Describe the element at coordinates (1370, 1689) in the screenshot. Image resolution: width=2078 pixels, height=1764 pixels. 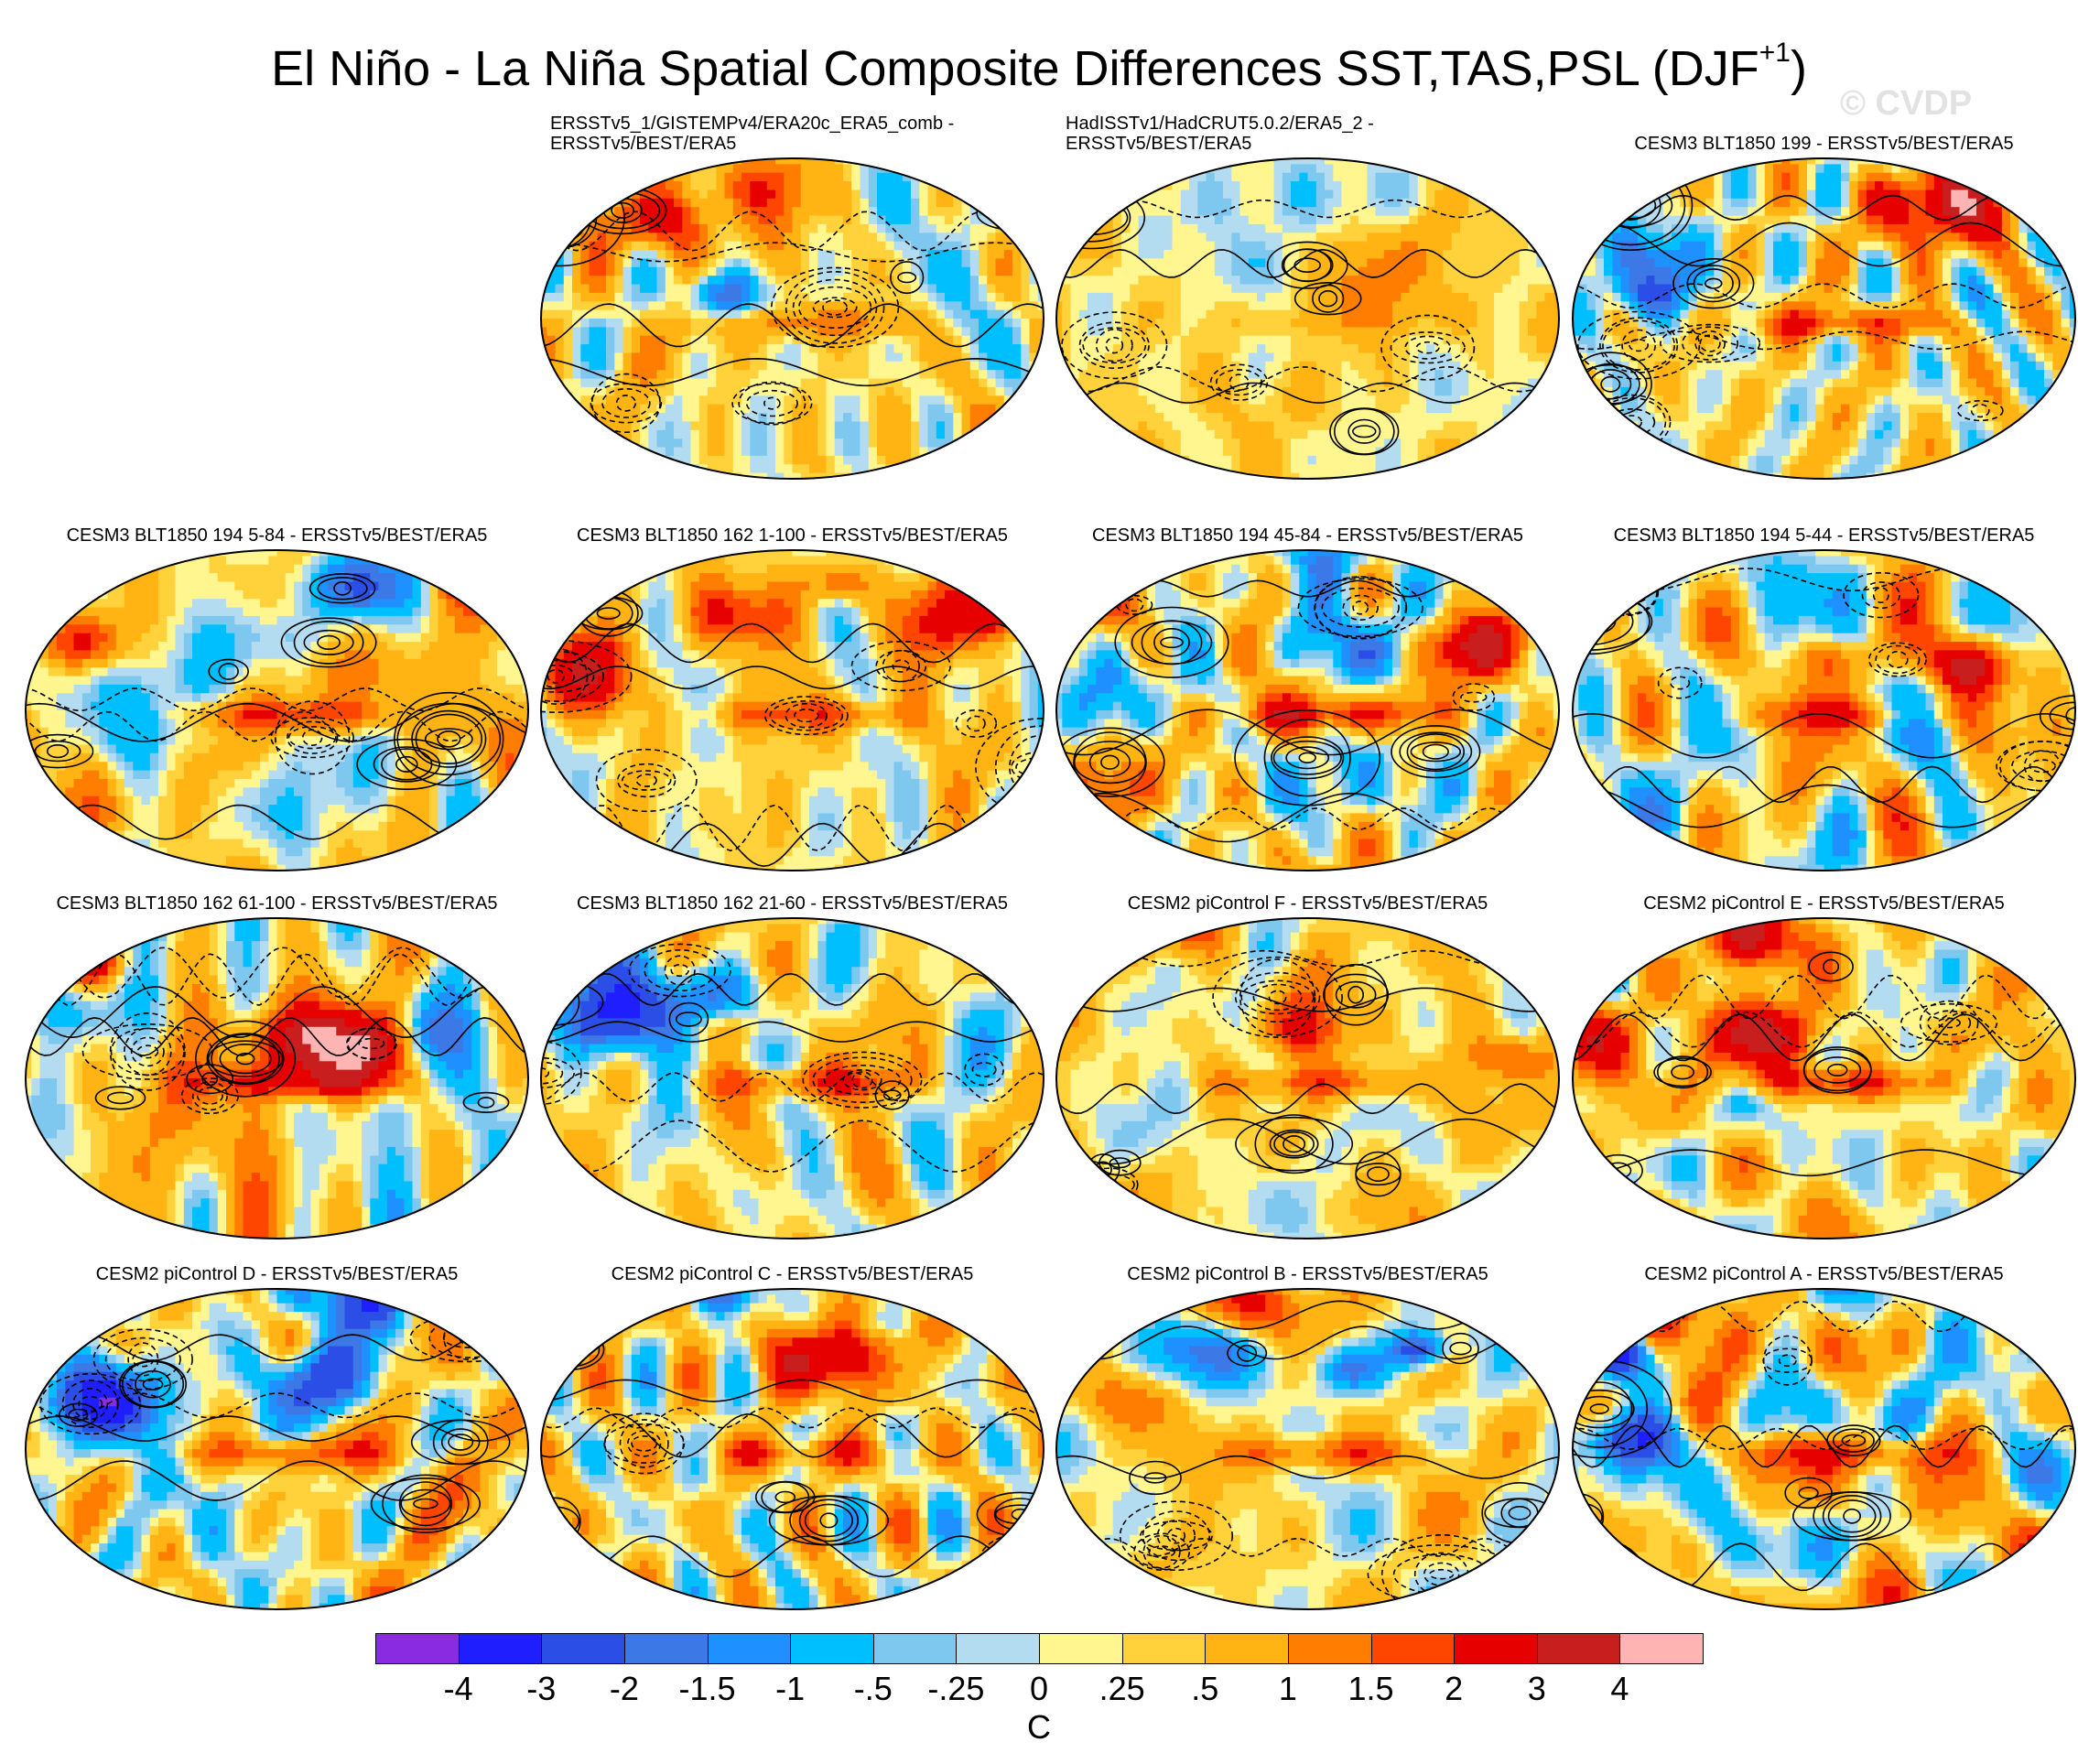
I see `colorbar-tick-label: 1.5` at that location.